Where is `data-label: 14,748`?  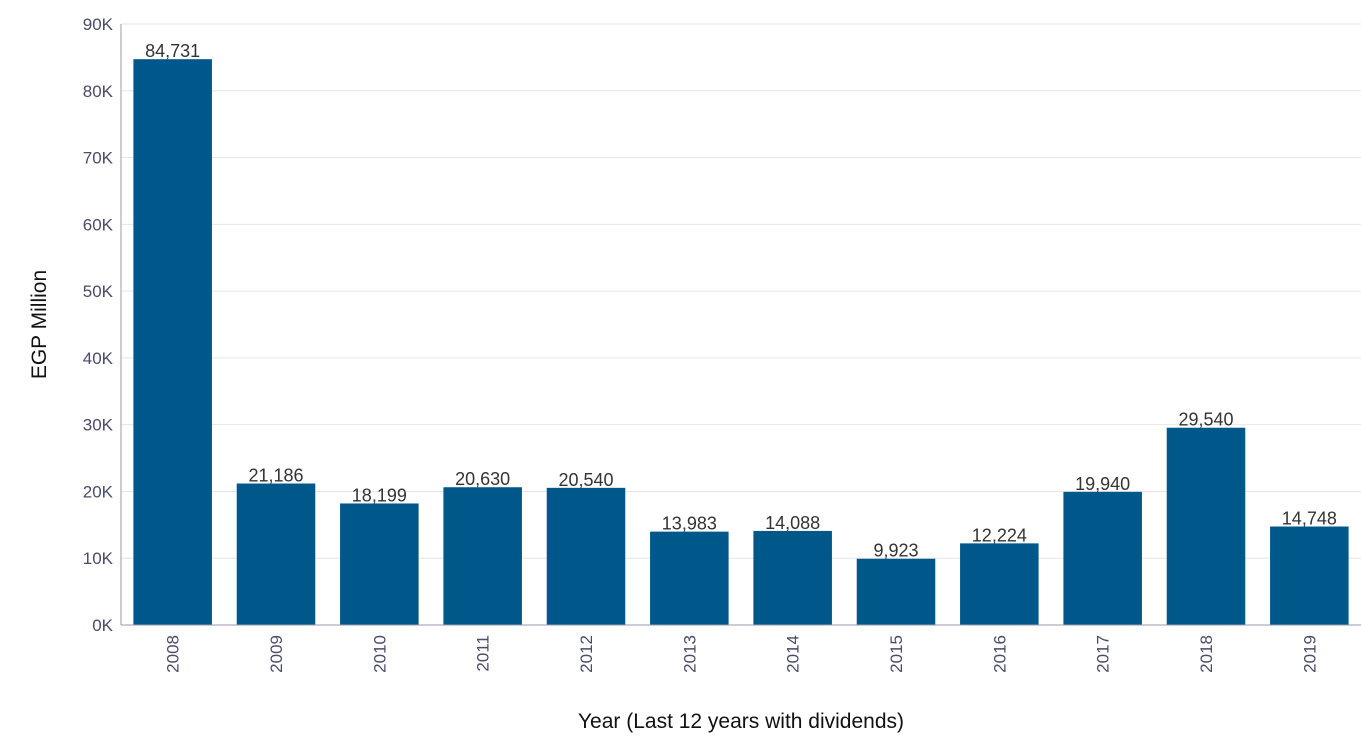
data-label: 14,748 is located at coordinates (1309, 519).